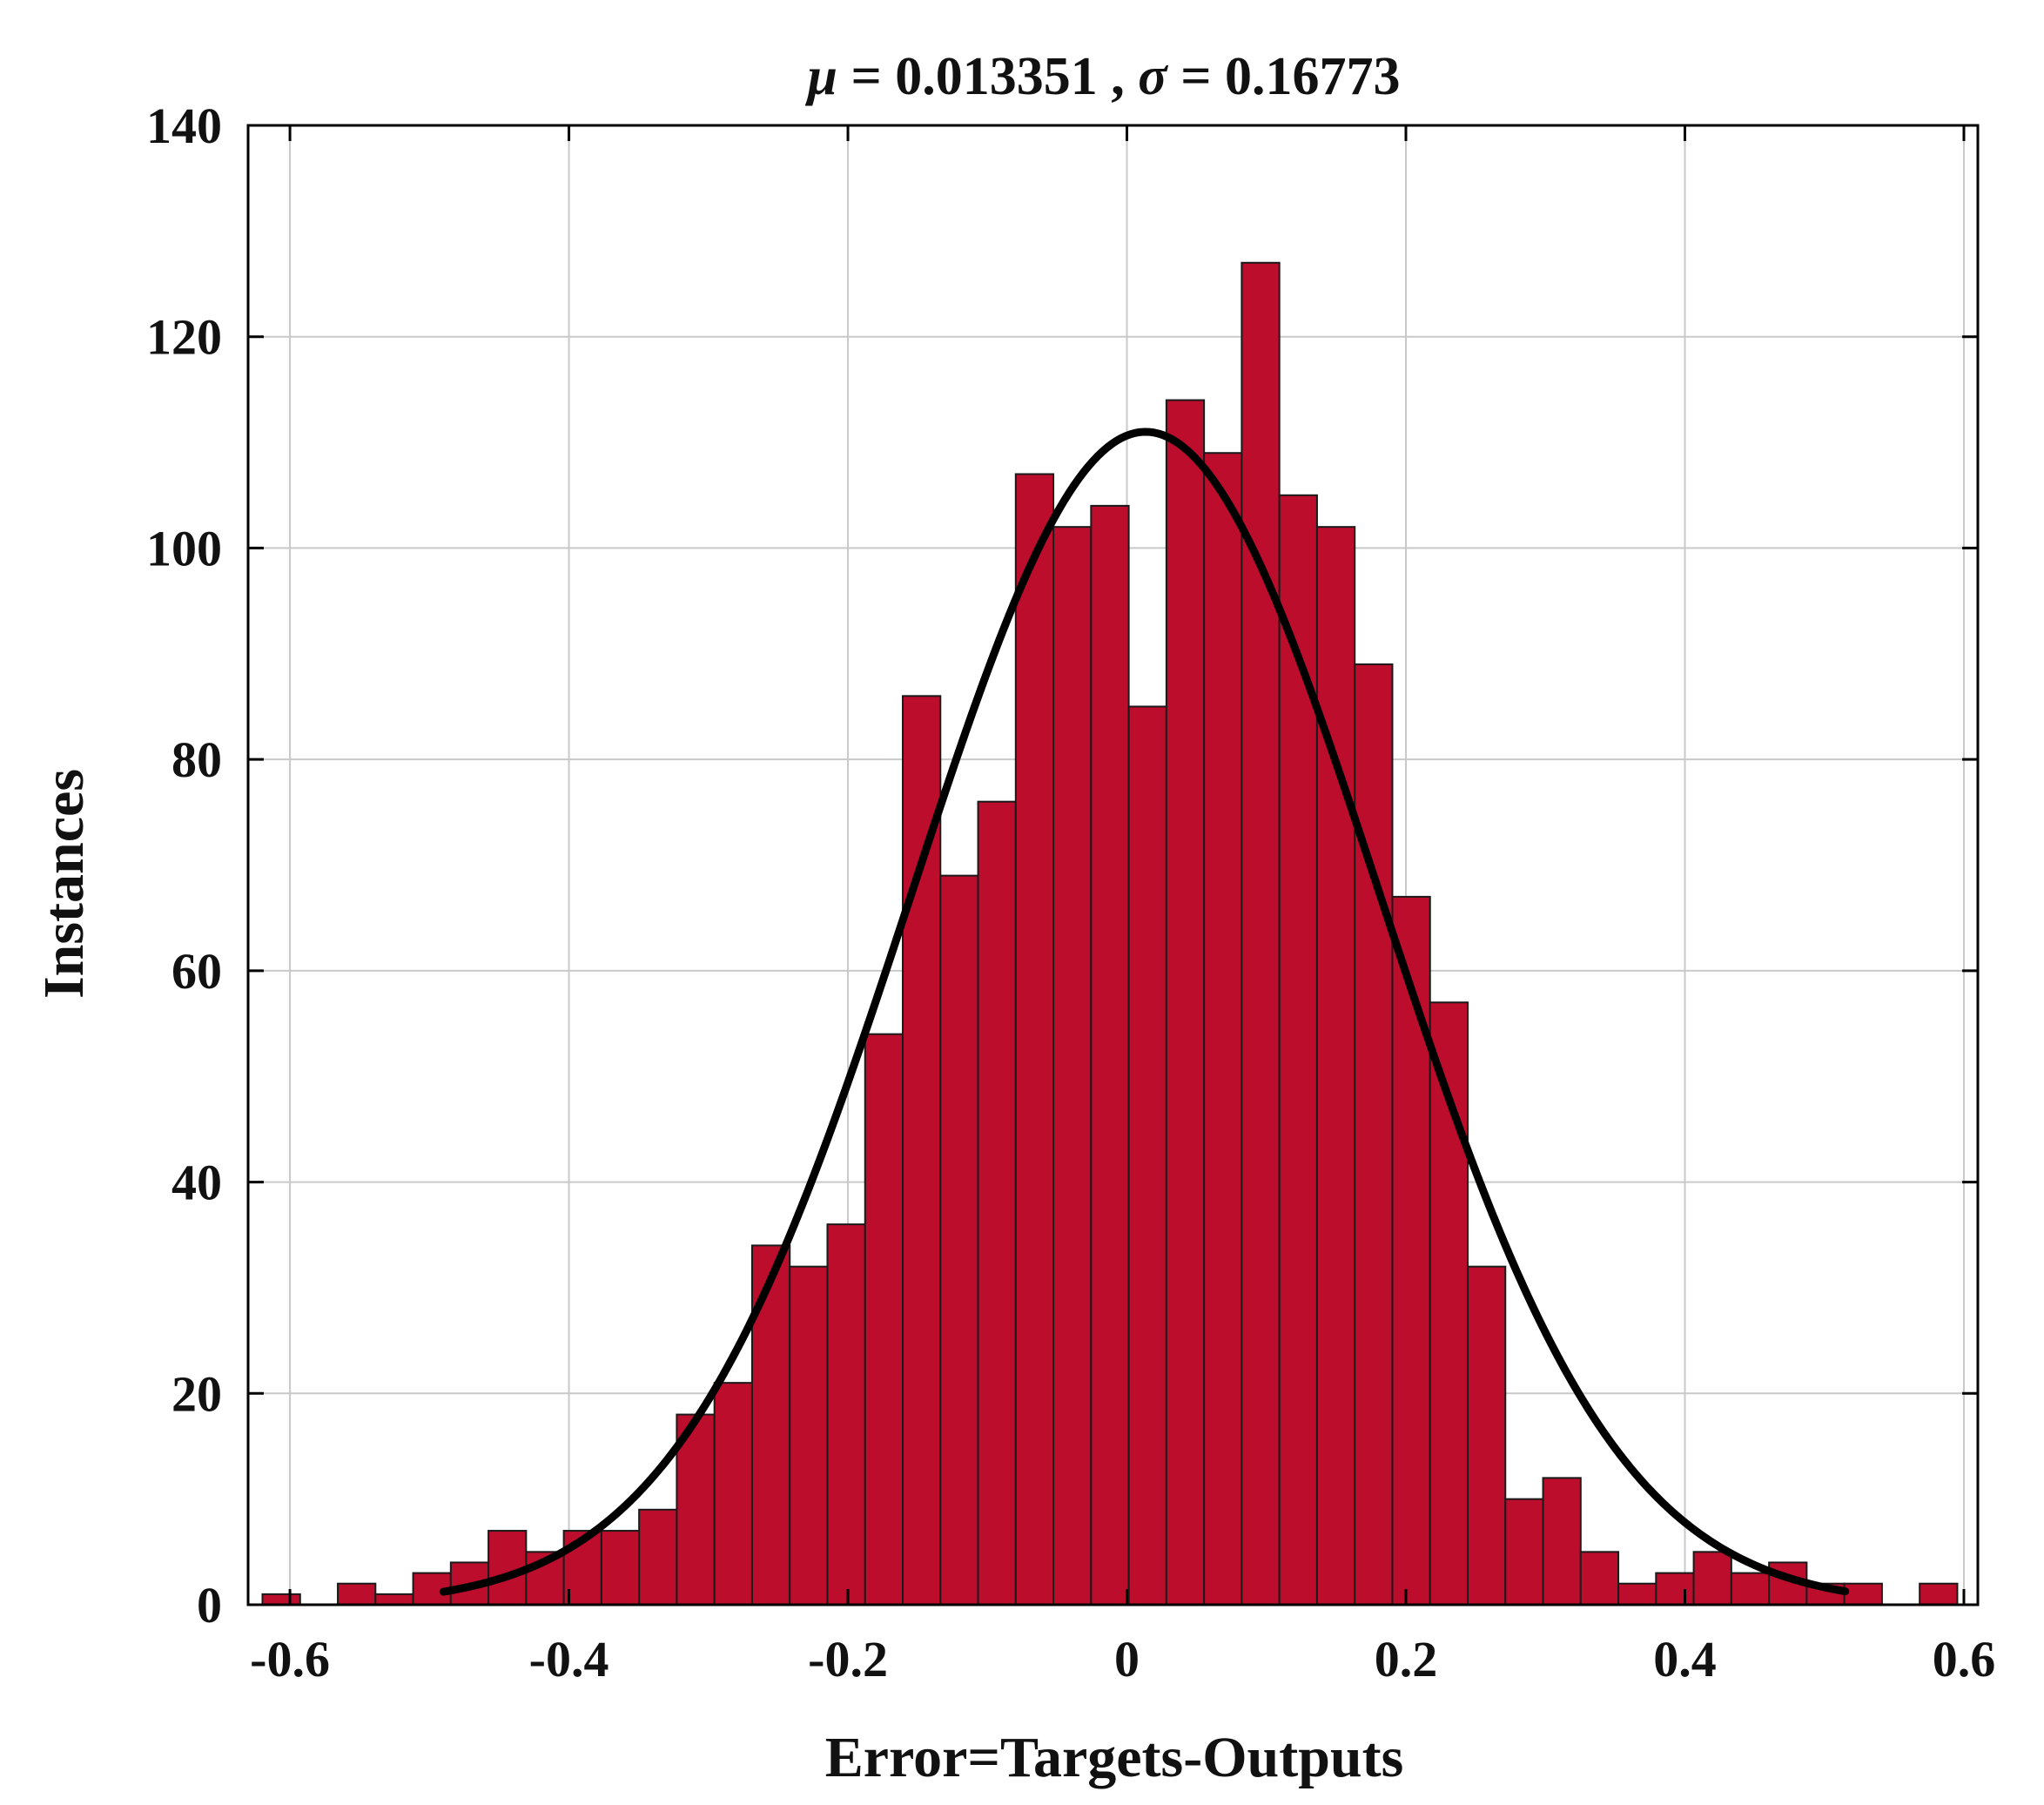  Describe the element at coordinates (1284, 76) in the screenshot. I see `sigma-value-text: = 0.16773` at that location.